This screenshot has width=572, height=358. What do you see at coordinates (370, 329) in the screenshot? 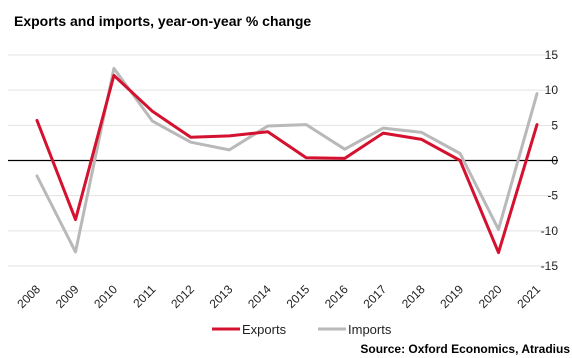
I see `legend-label: Imports` at bounding box center [370, 329].